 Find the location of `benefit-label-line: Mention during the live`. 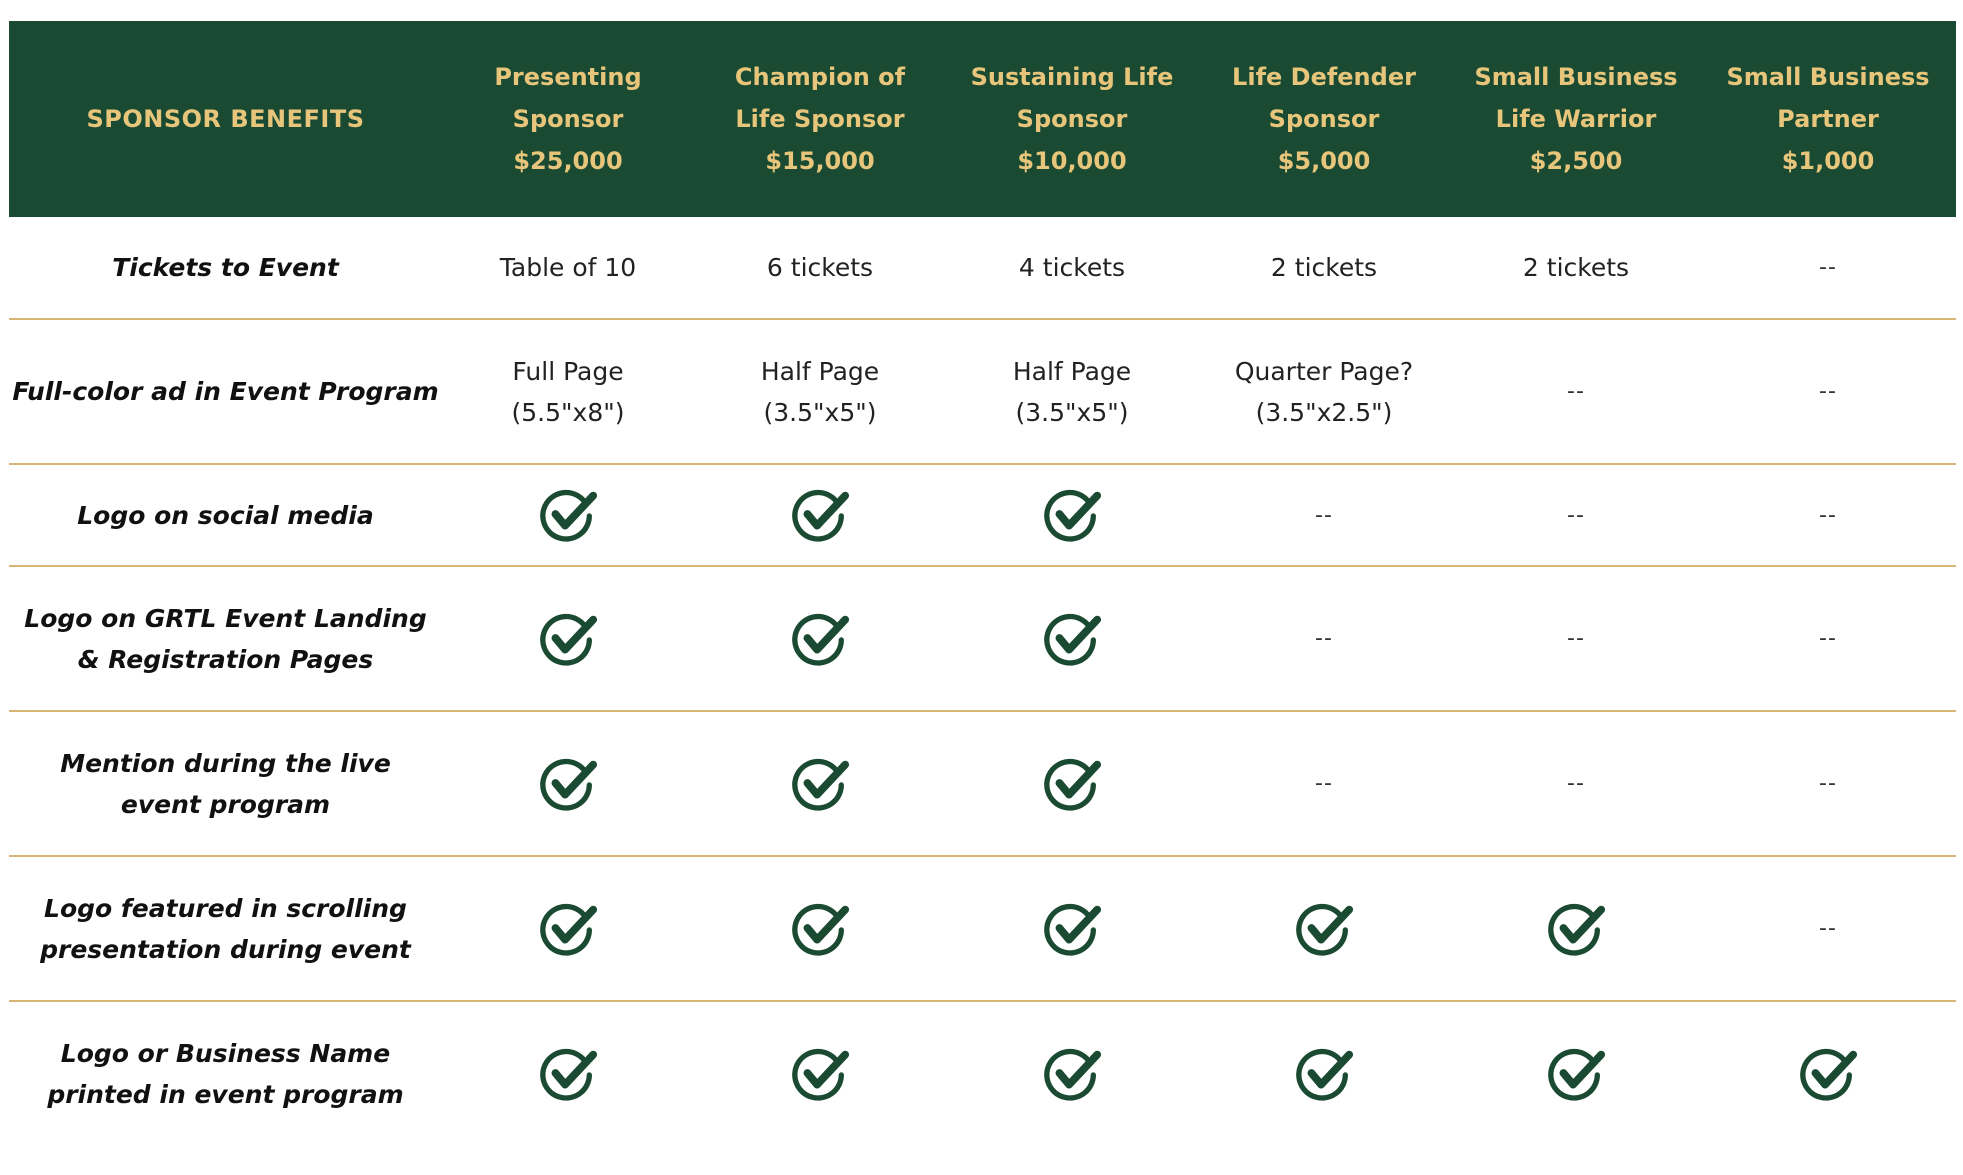

benefit-label-line: Mention during the live is located at coordinates (225, 763).